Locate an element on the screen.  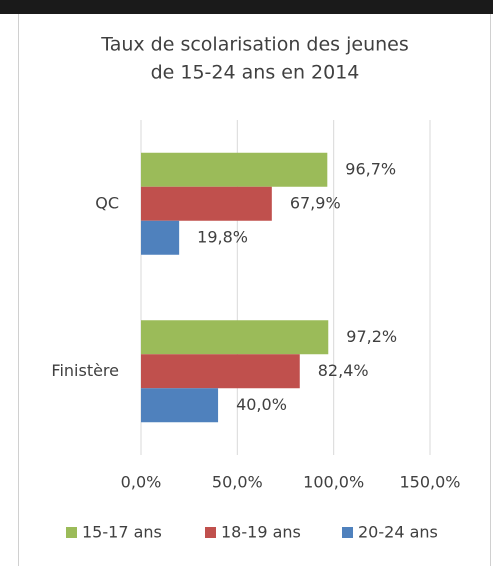
data-label: 97,2% is located at coordinates (371, 336).